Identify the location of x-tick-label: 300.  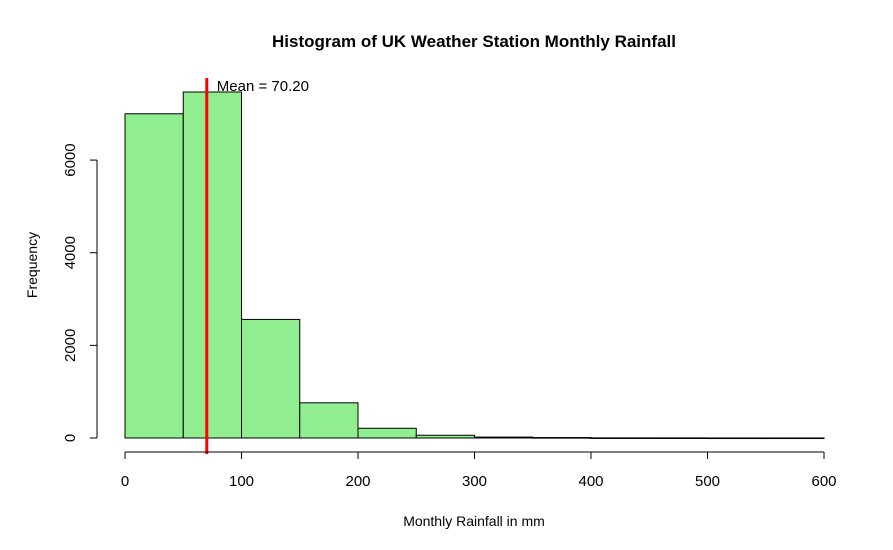
(474, 481).